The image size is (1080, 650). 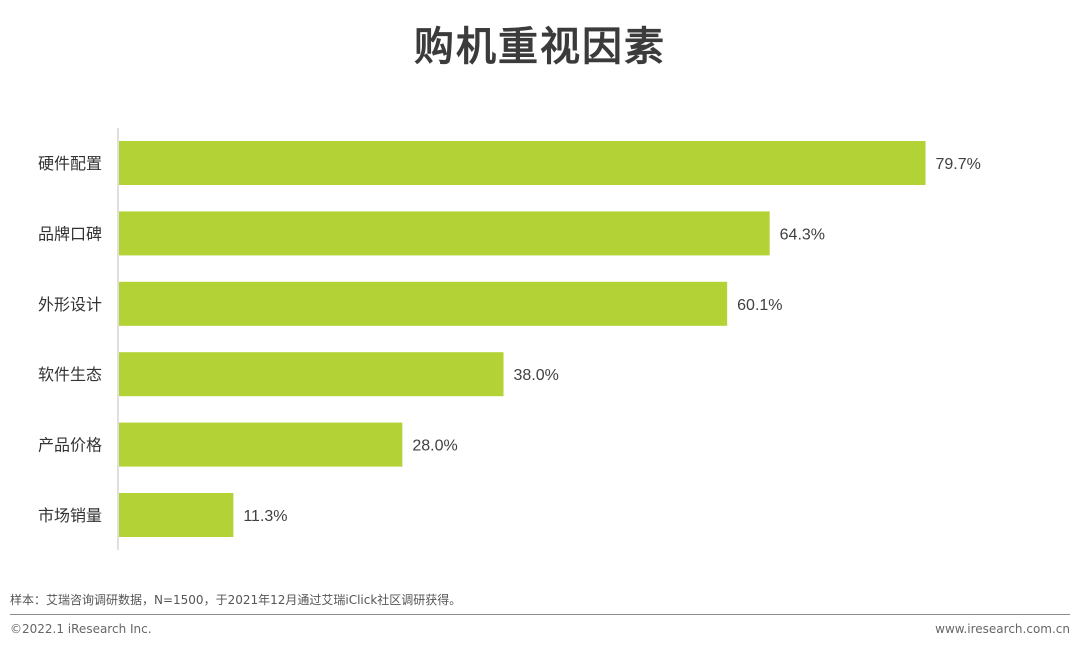 I want to click on value-label: 79.7%, so click(x=958, y=164).